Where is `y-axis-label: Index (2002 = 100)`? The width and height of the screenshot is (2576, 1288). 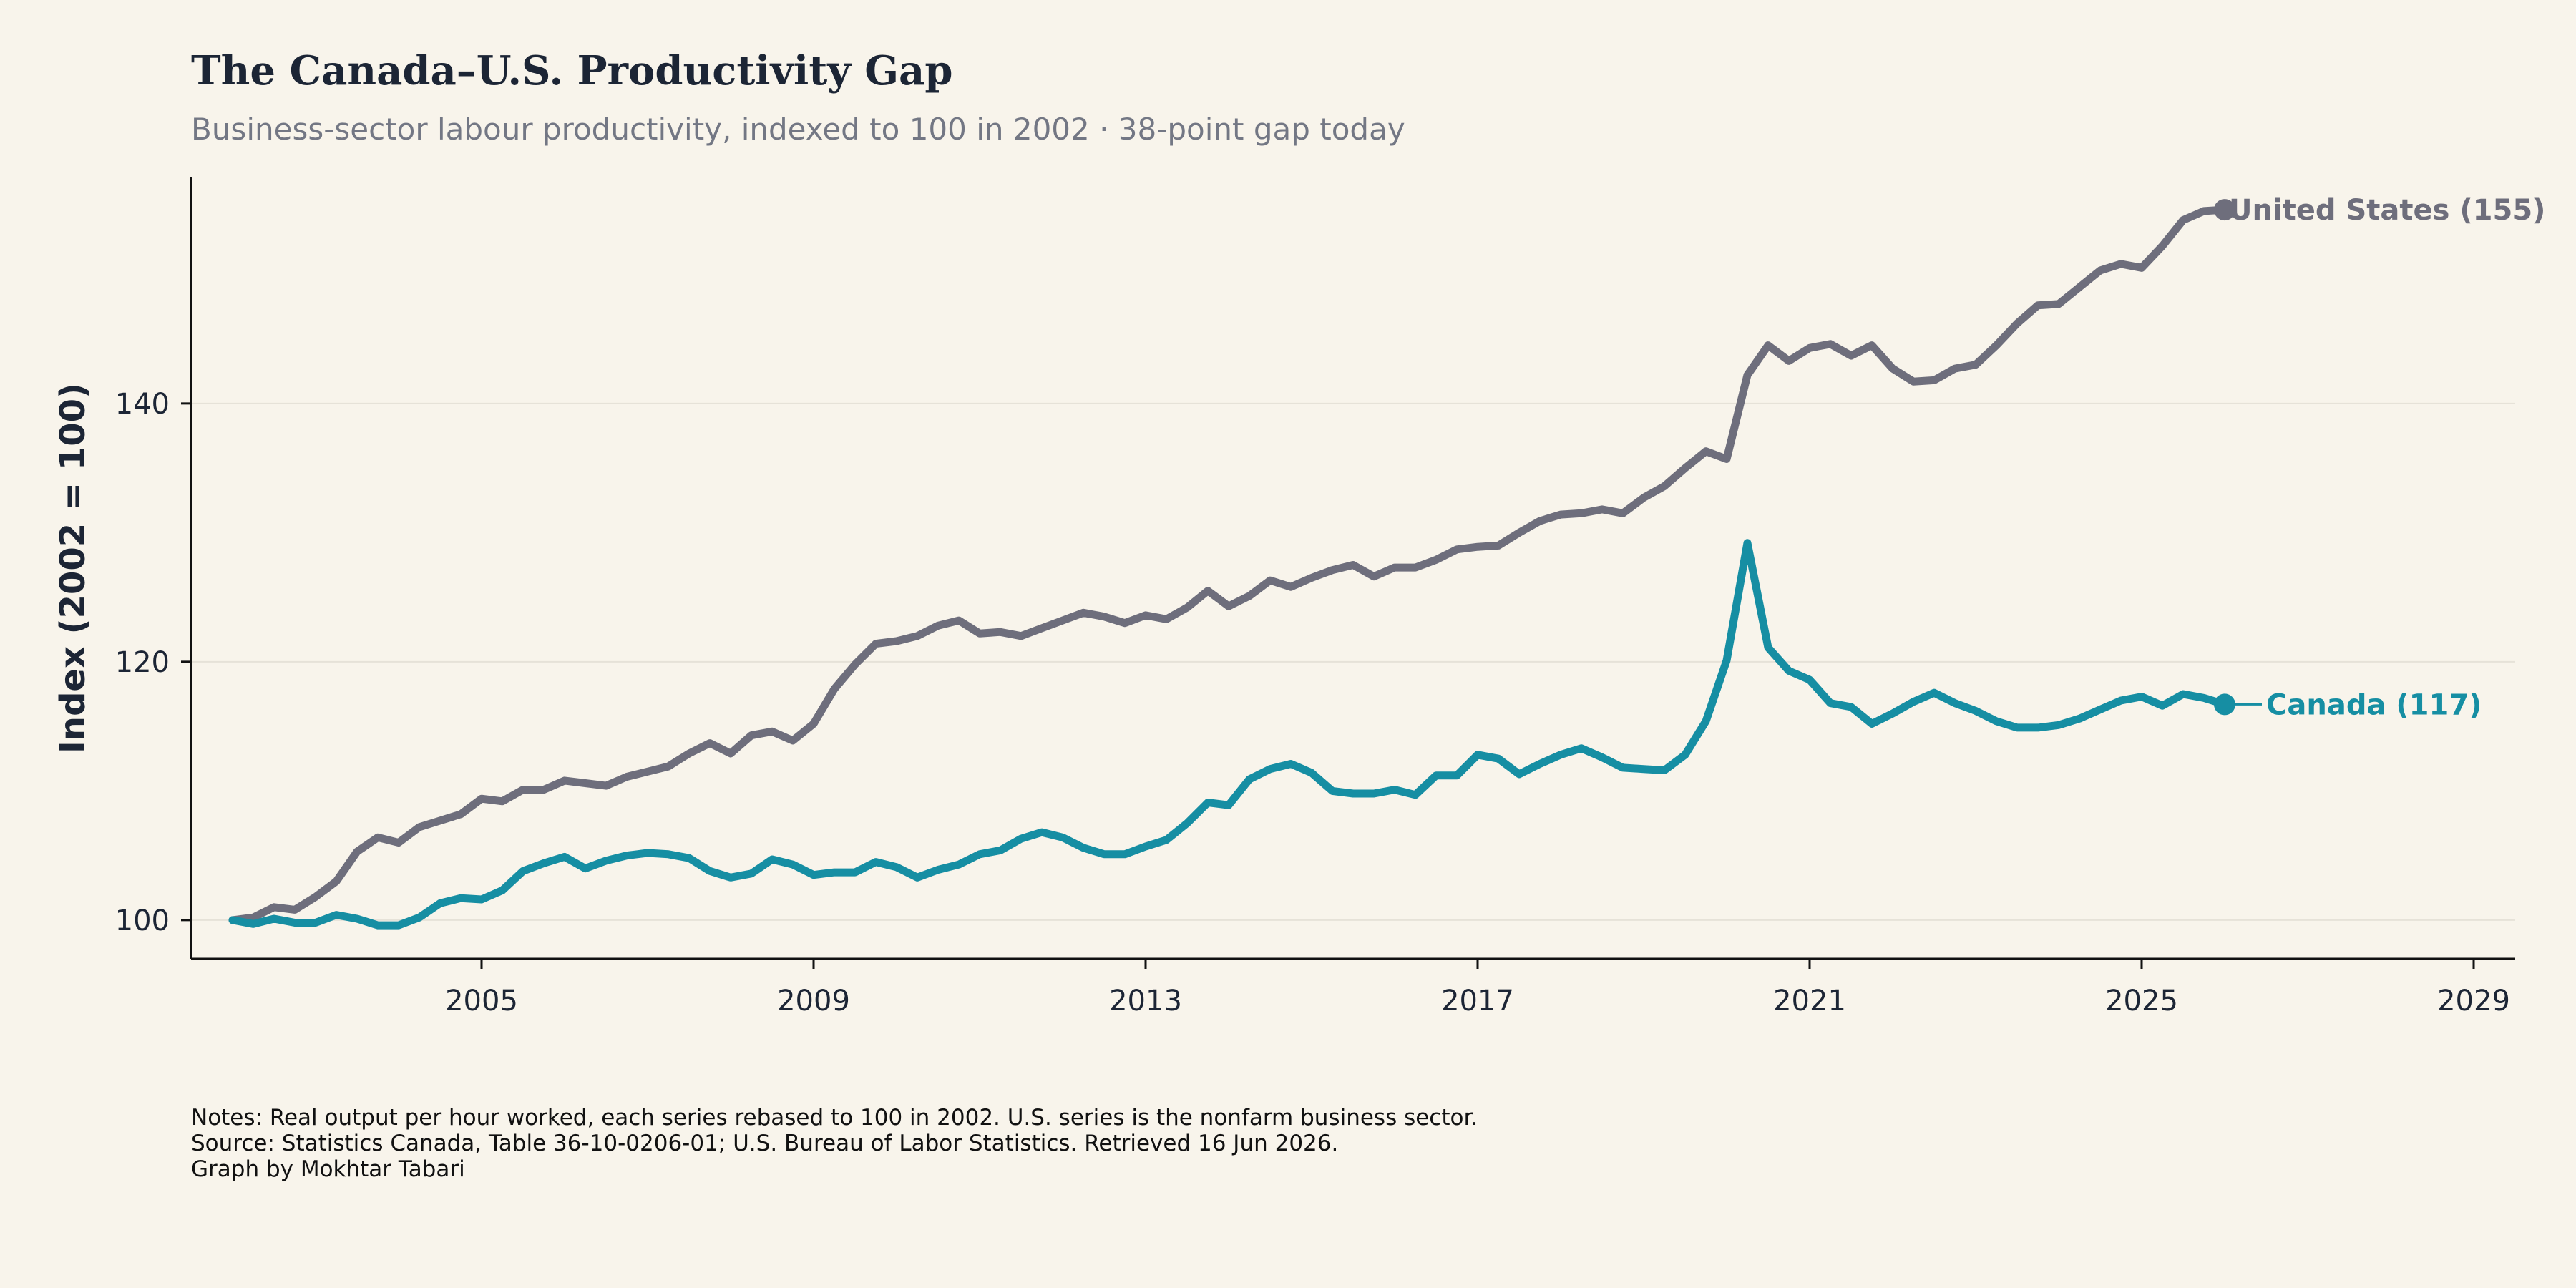
y-axis-label: Index (2002 = 100) is located at coordinates (73, 568).